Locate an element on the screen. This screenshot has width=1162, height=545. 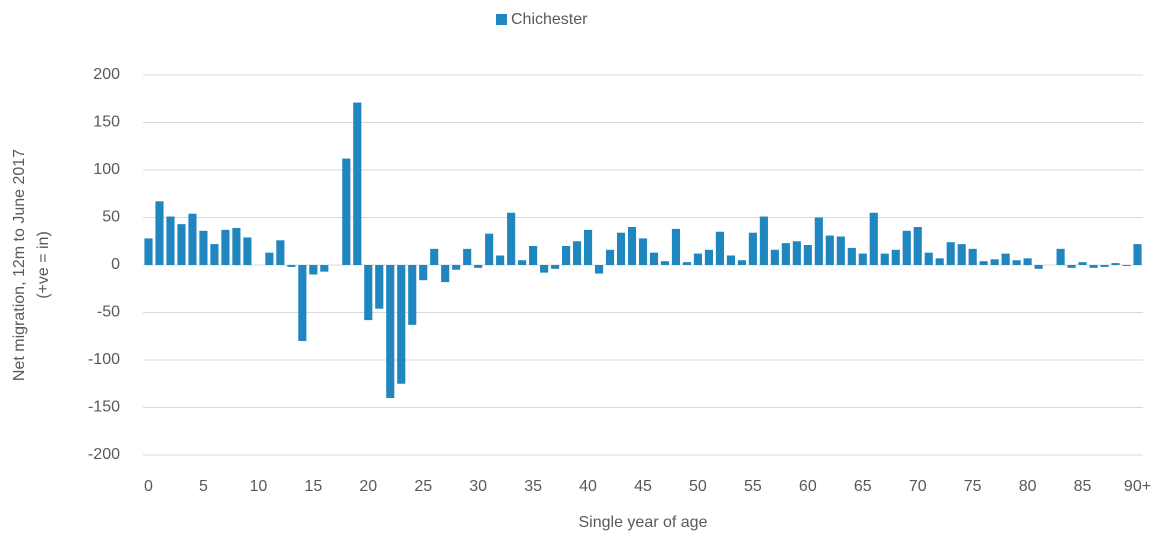
y-tick-label: 0 is located at coordinates (115, 264).